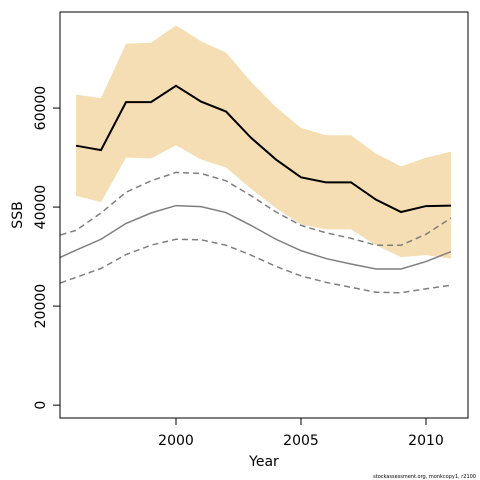 The height and width of the screenshot is (480, 480). I want to click on y-axis-label: SSB, so click(18, 214).